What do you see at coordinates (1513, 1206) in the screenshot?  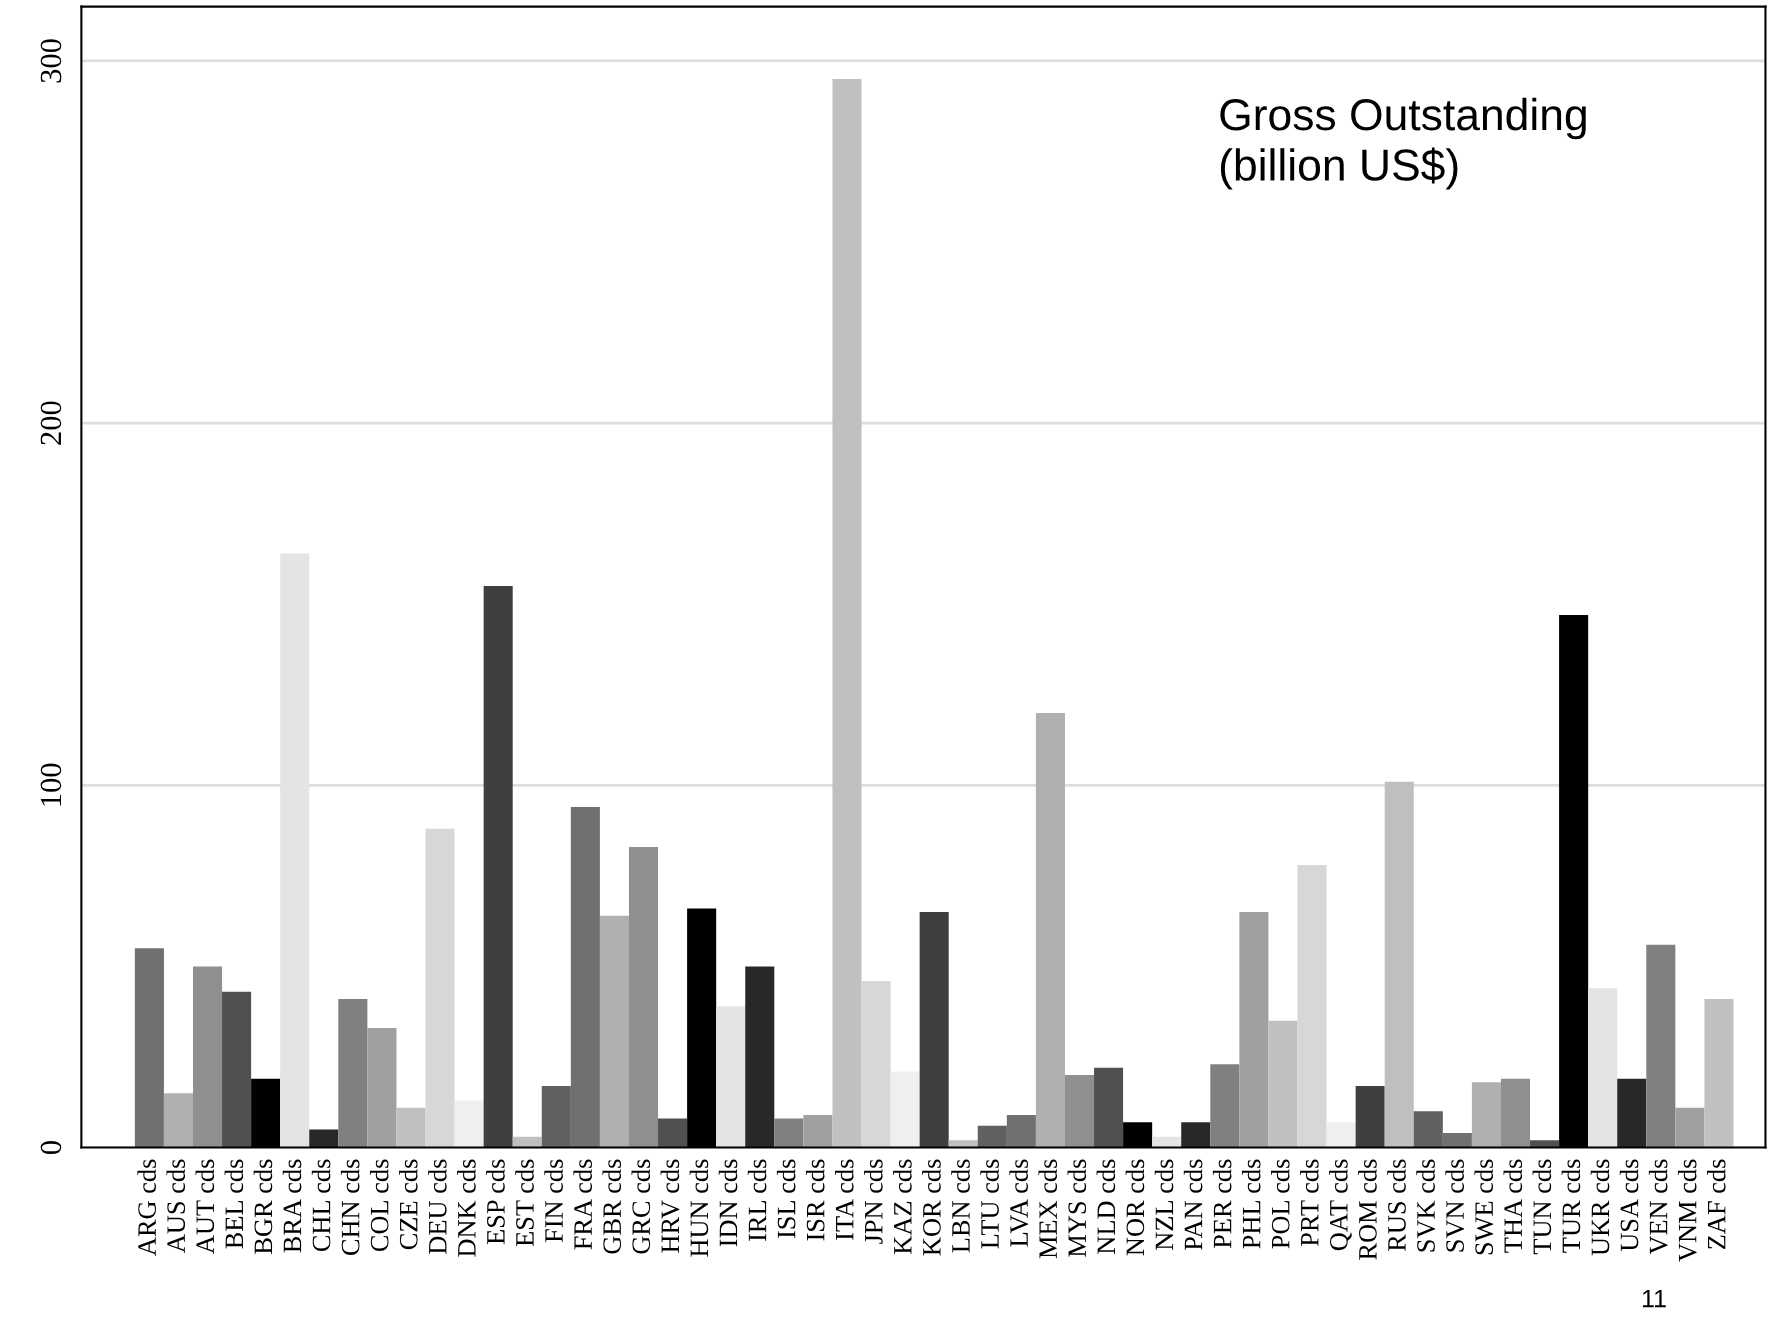 I see `x-tick-label: THA cds` at bounding box center [1513, 1206].